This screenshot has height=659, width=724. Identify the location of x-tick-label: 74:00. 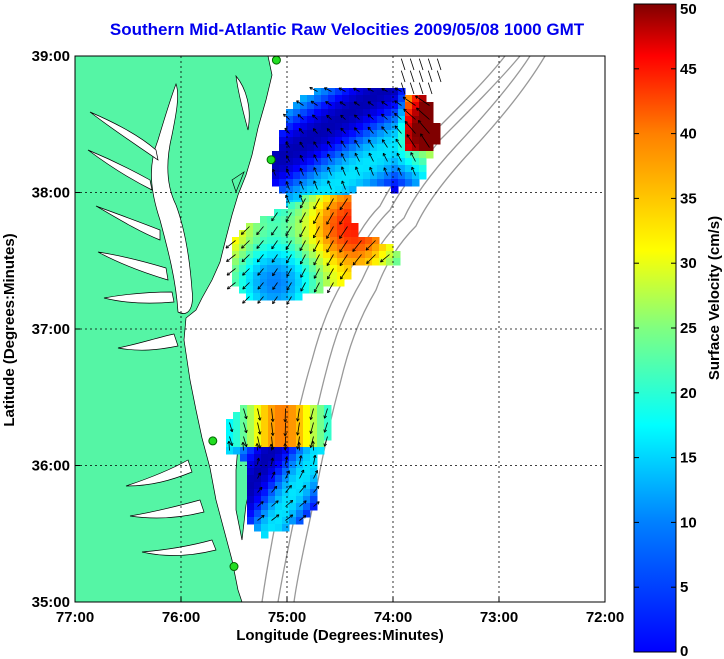
(393, 617).